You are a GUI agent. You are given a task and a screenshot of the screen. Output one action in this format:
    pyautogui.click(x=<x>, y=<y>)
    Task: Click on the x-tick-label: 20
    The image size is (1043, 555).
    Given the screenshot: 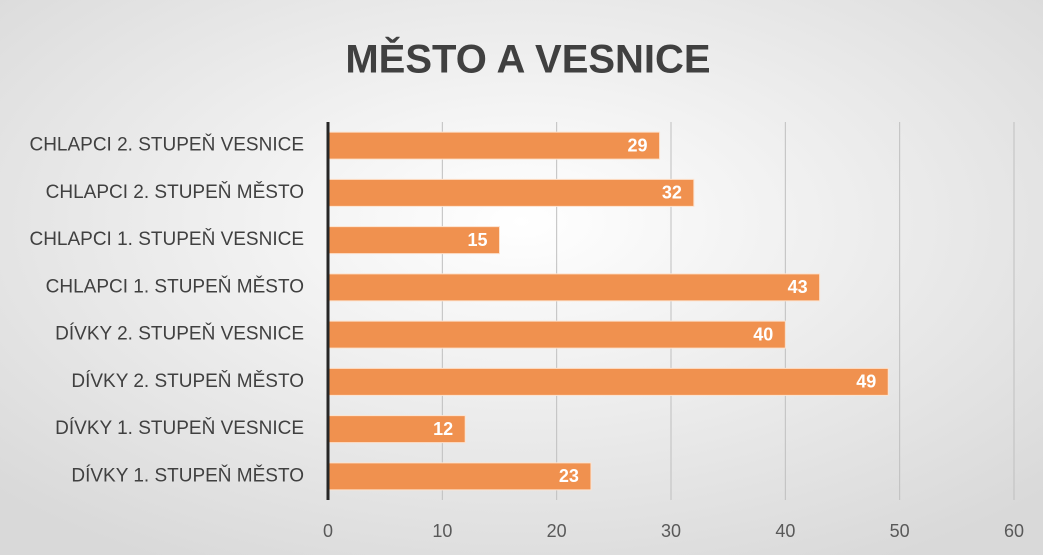 What is the action you would take?
    pyautogui.click(x=557, y=531)
    